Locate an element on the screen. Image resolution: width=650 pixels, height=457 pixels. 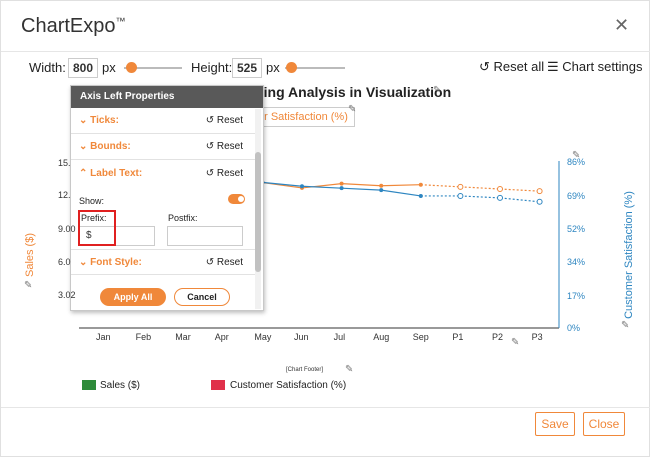
x-tick-label: Jan is located at coordinates (103, 337).